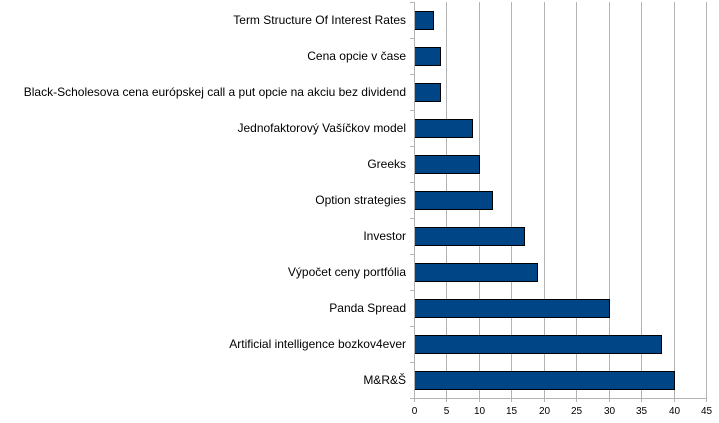 This screenshot has width=719, height=423. I want to click on x-tick-label: 20, so click(545, 411).